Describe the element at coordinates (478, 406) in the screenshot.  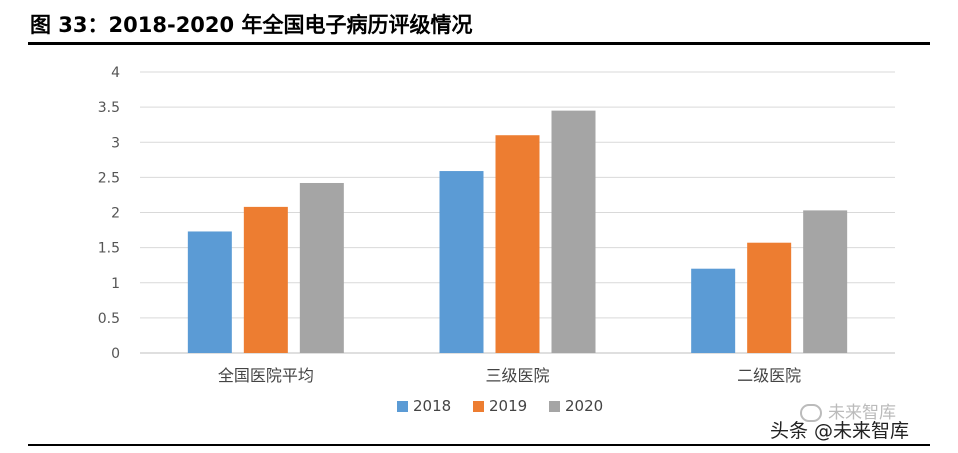
I see `legend-swatch-2019` at that location.